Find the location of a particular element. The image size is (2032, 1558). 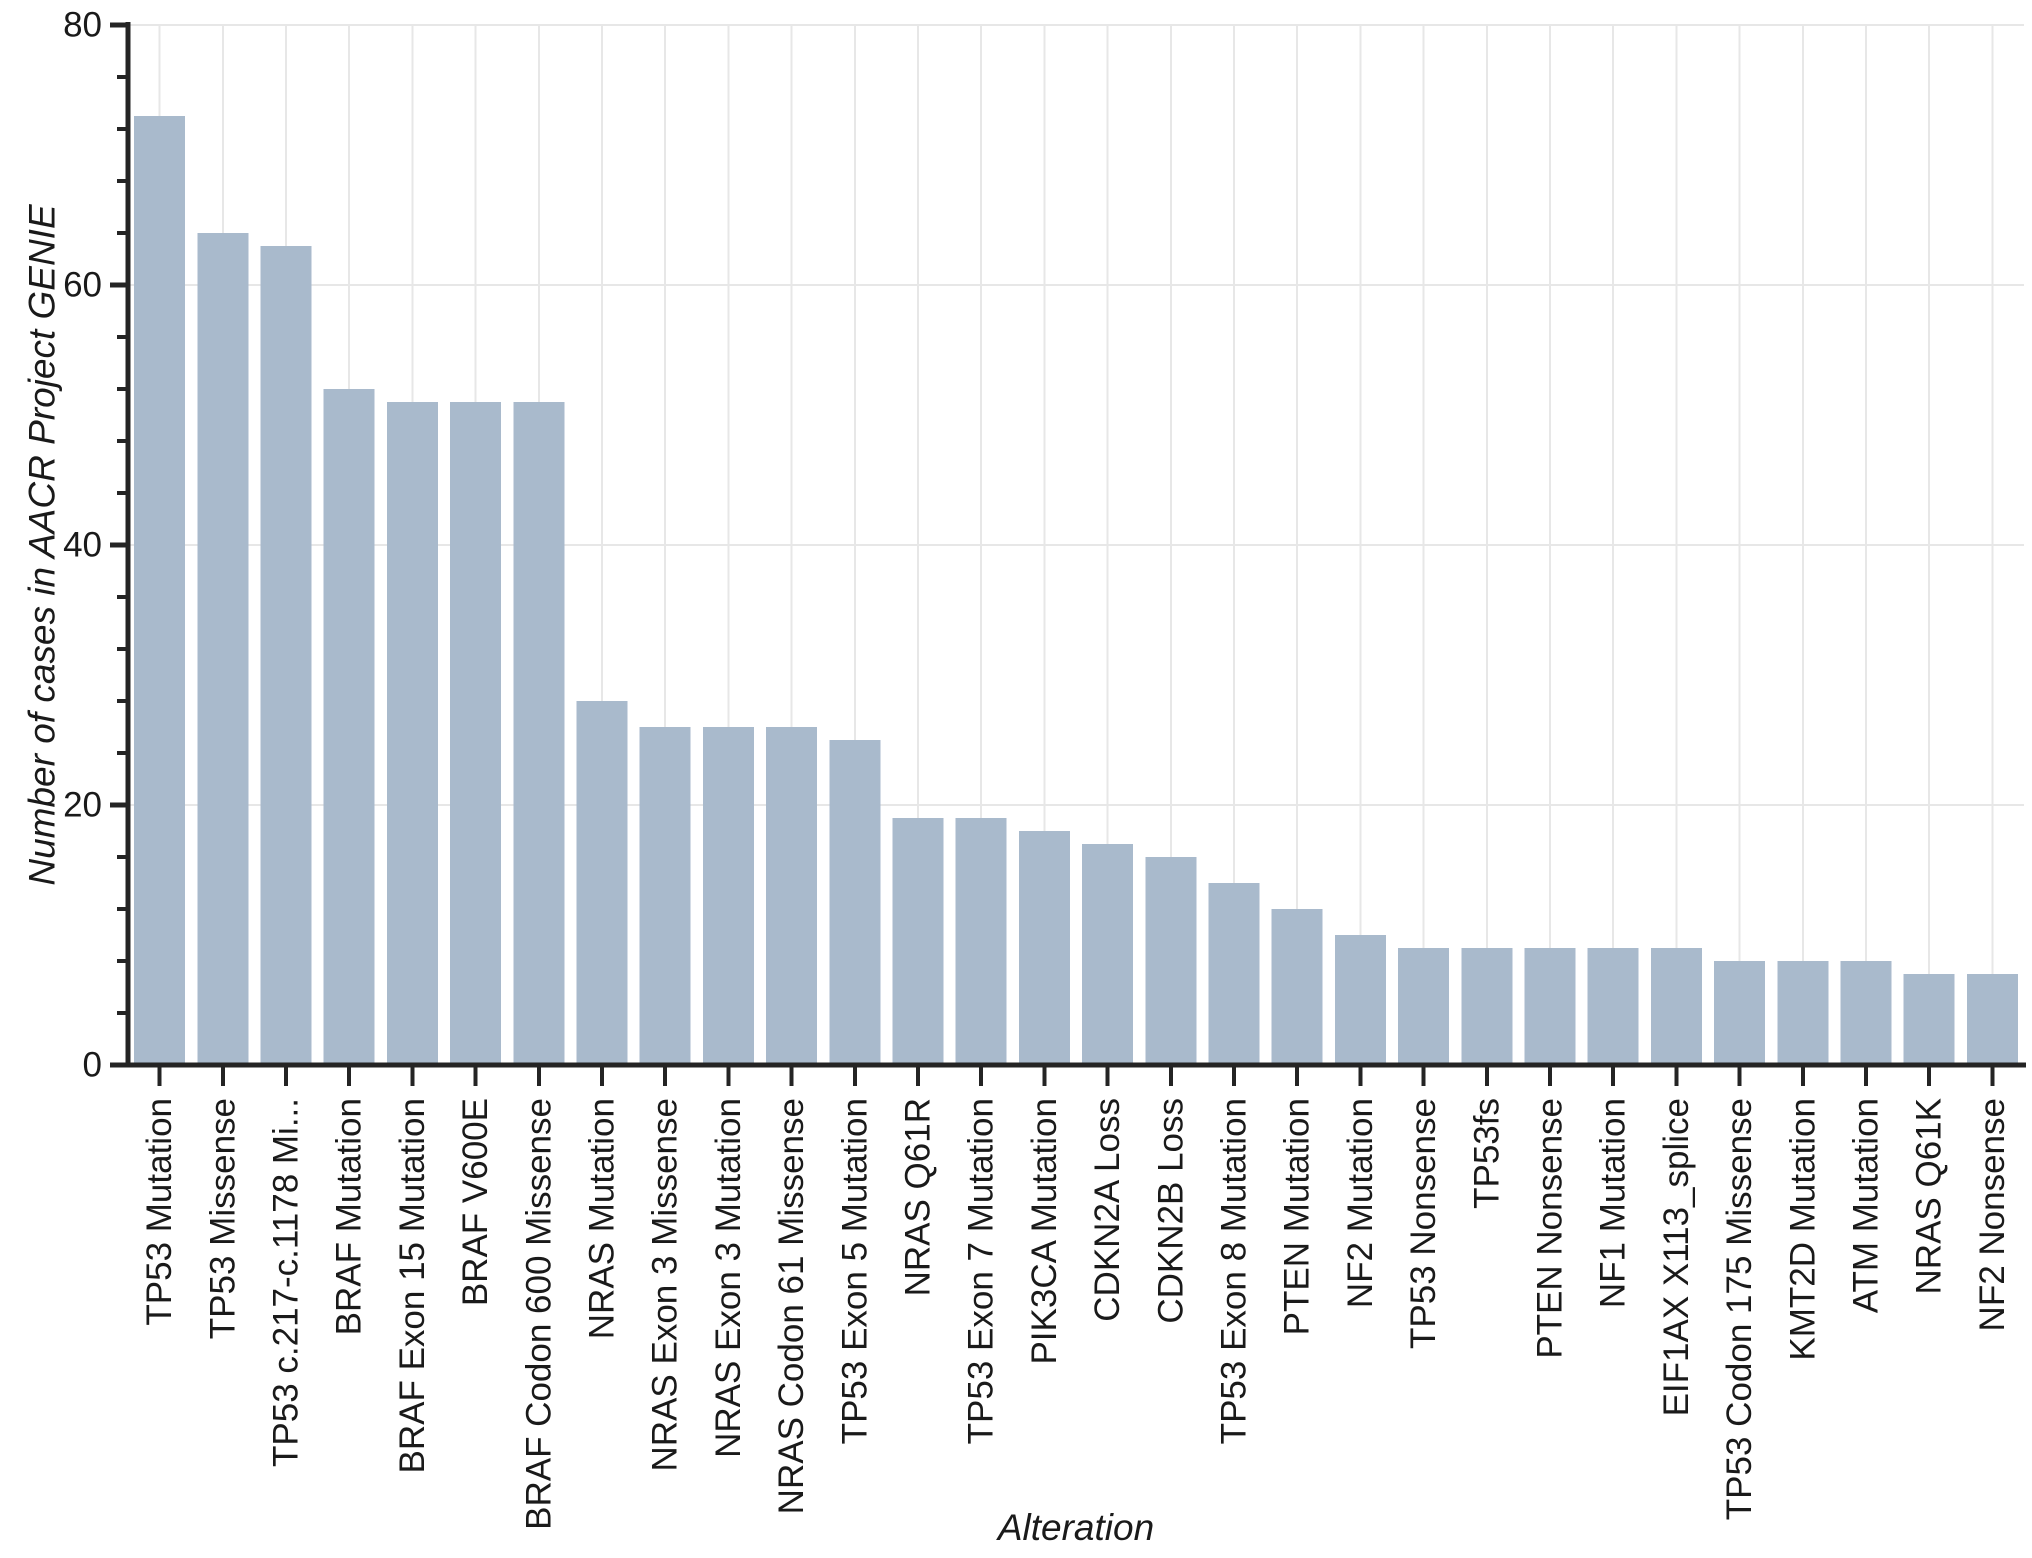

x-tick-label: TP53 Nonsense is located at coordinates (1423, 1223).